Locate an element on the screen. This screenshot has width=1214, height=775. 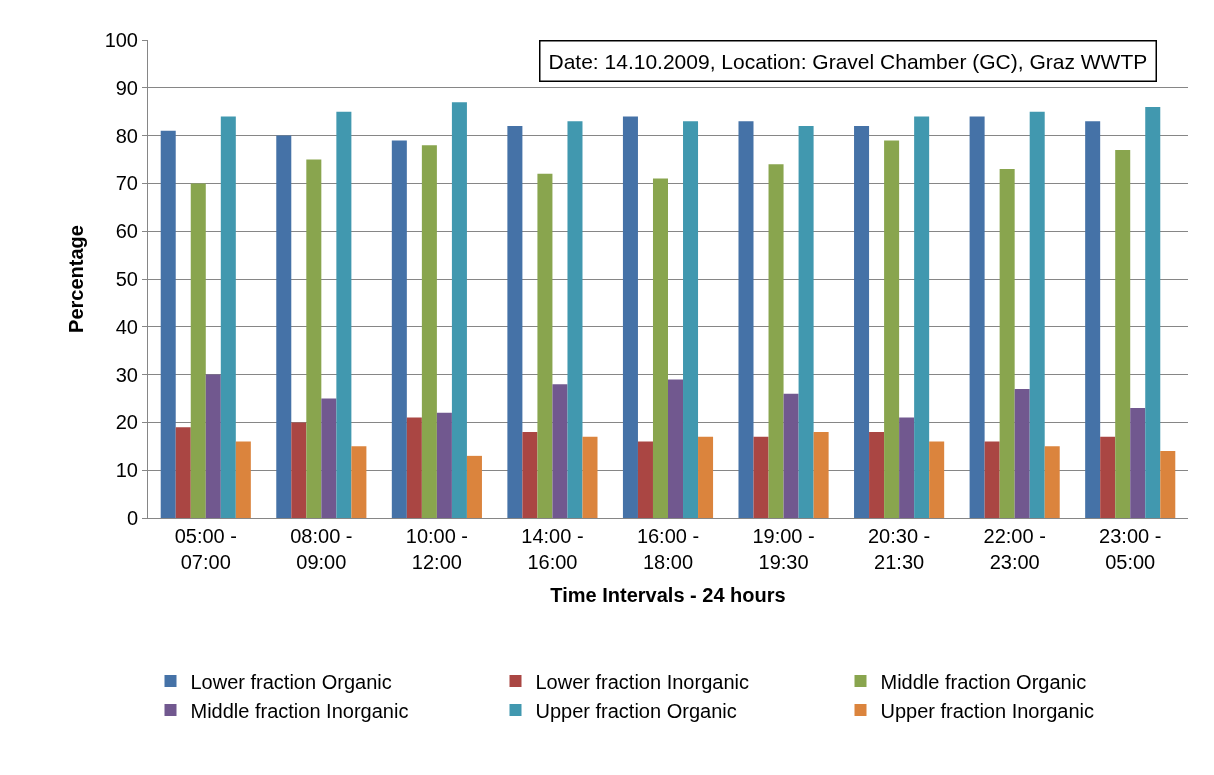
annotation: Date: 14.10.2009, Location: Gravel Chamber (GC), Graz WWTP is located at coordinates (848, 61).